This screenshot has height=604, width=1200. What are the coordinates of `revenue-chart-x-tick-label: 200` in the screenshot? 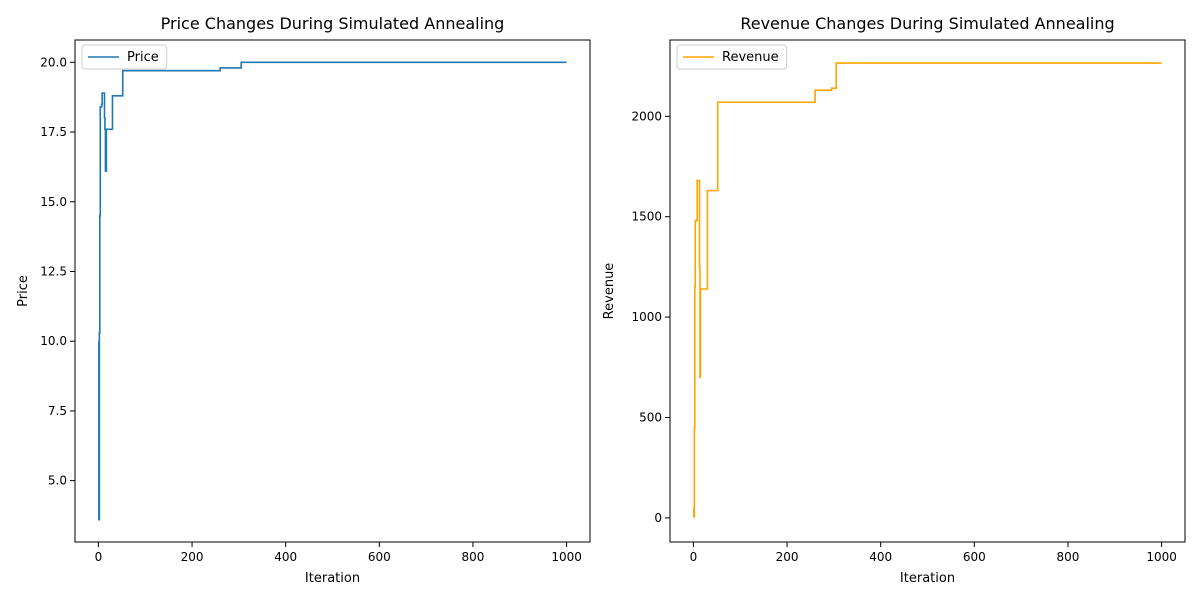 It's located at (787, 557).